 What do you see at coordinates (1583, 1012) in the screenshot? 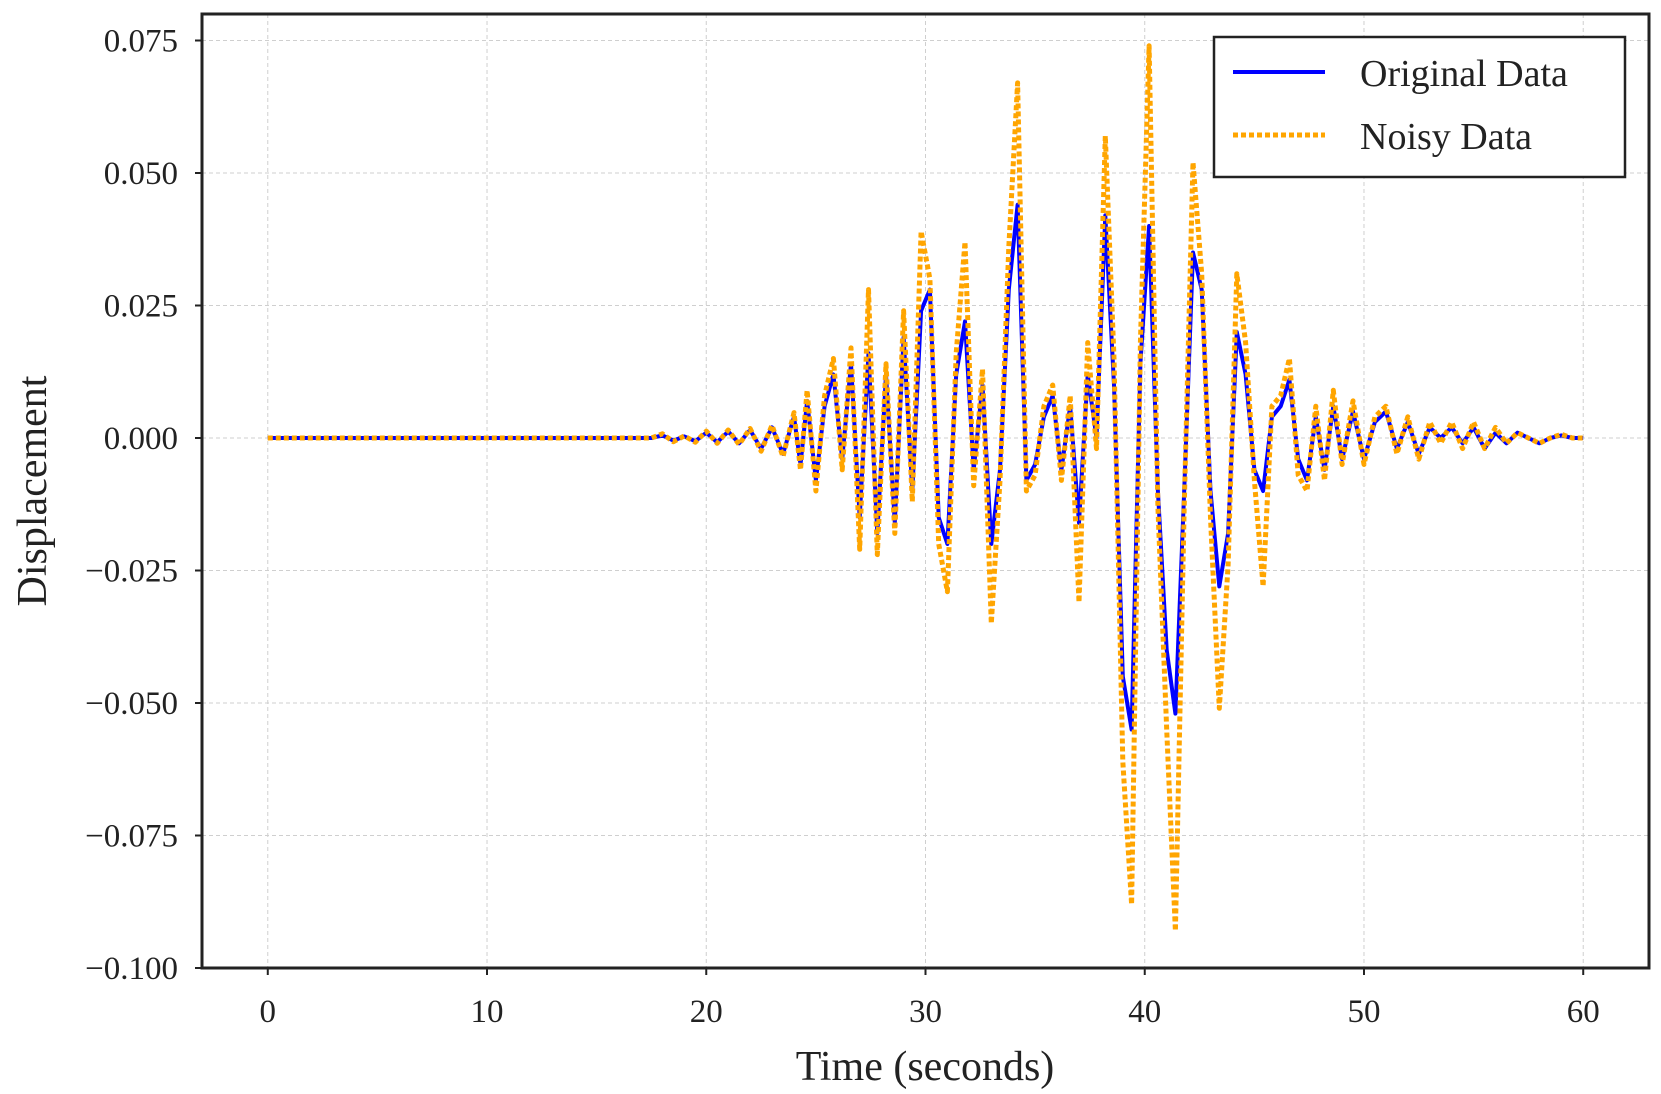
I see `x-tick-label: 60` at bounding box center [1583, 1012].